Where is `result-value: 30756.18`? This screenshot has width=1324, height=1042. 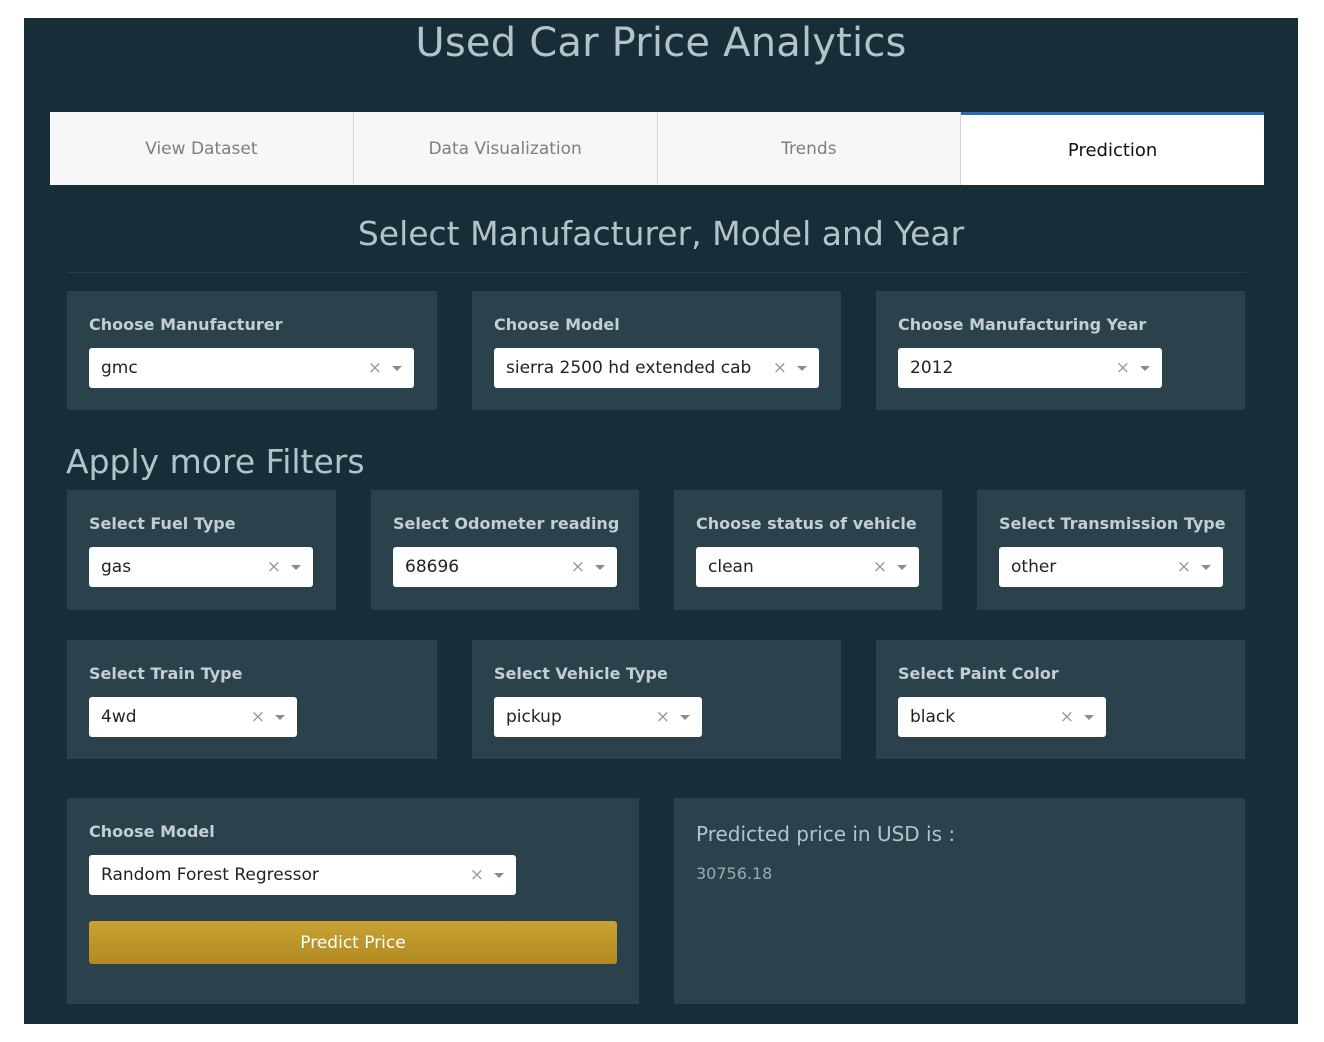 result-value: 30756.18 is located at coordinates (734, 873).